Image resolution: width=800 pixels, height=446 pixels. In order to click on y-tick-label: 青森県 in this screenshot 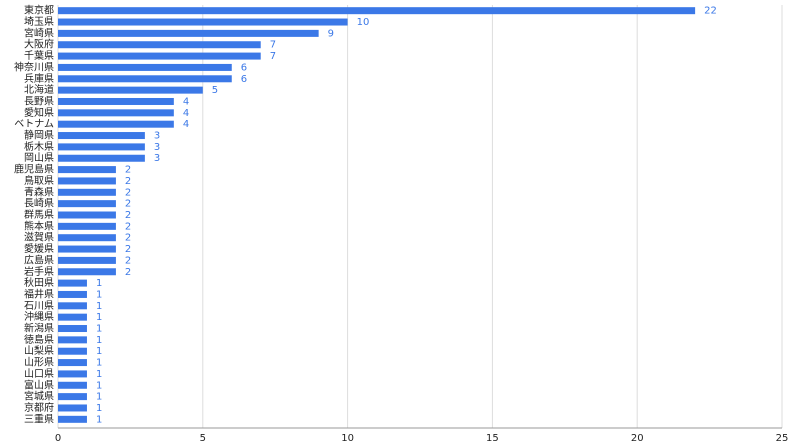, I will do `click(39, 191)`.